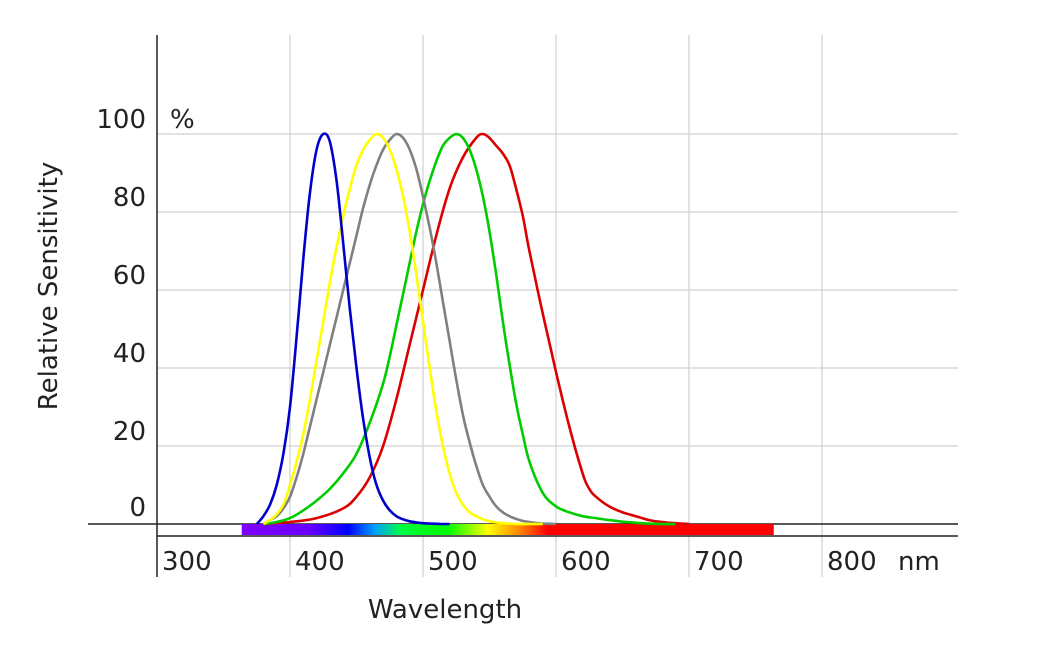  Describe the element at coordinates (507, 529) in the screenshot. I see `visible-spectrum-bar` at that location.